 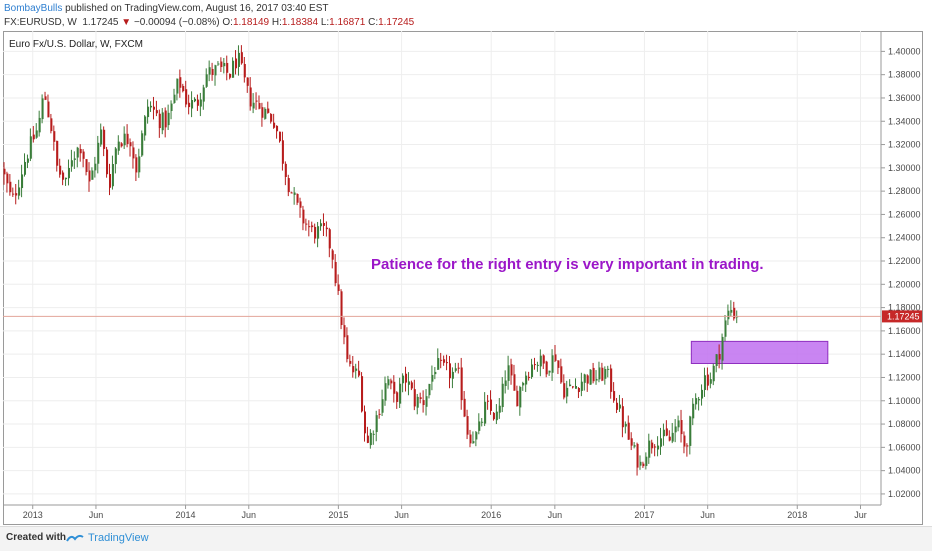 I want to click on tradingview-brand-link: TradingView, so click(x=118, y=538).